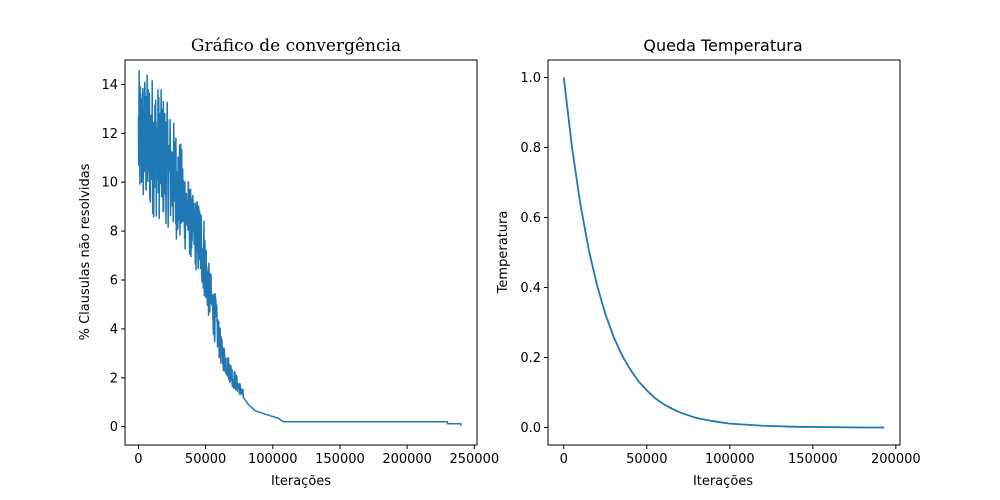 Image resolution: width=1000 pixels, height=500 pixels. I want to click on temperature-y-tick-label: 0.2, so click(530, 358).